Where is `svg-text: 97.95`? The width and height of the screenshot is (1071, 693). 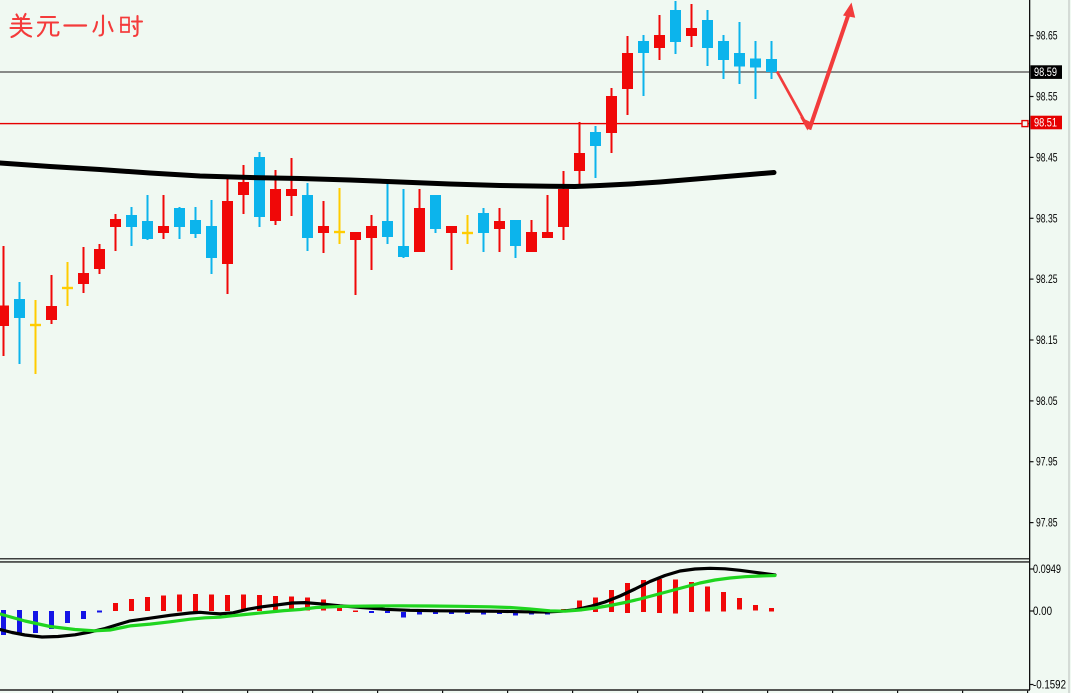
svg-text: 97.95 is located at coordinates (1047, 463).